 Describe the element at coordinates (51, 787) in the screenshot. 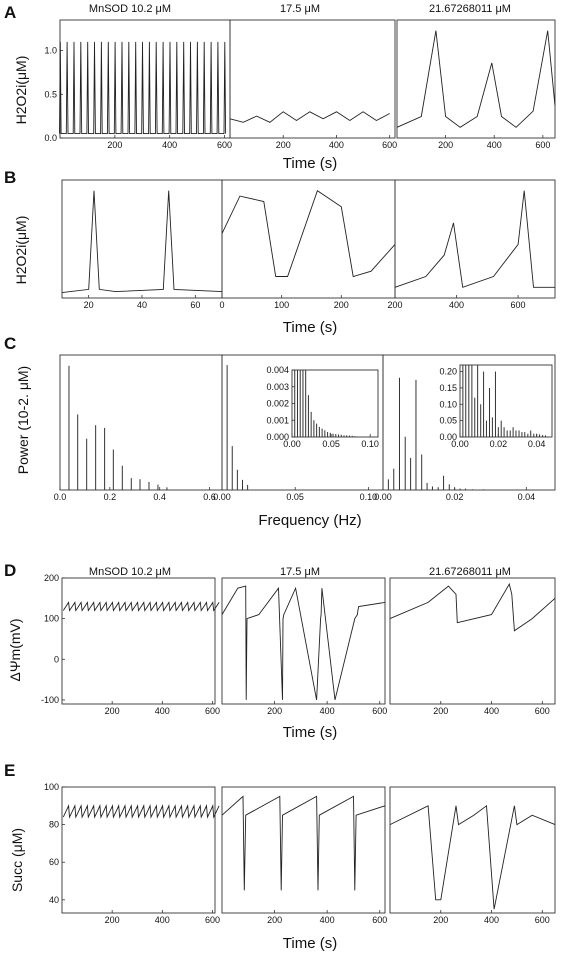

I see `ytick-label-E-1-3: 100` at that location.